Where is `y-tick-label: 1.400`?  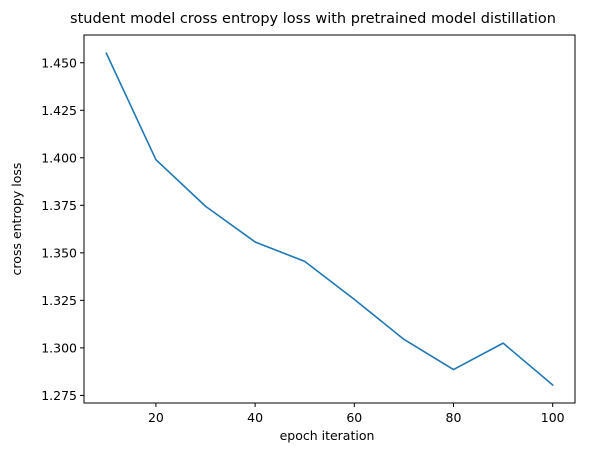
y-tick-label: 1.400 is located at coordinates (59, 157).